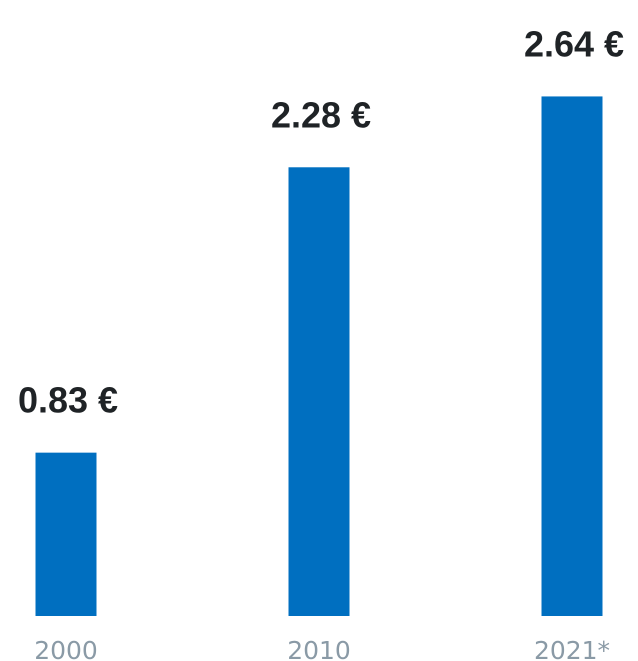 This screenshot has height=661, width=638. Describe the element at coordinates (572, 648) in the screenshot. I see `x-tick-label: 2021*` at that location.